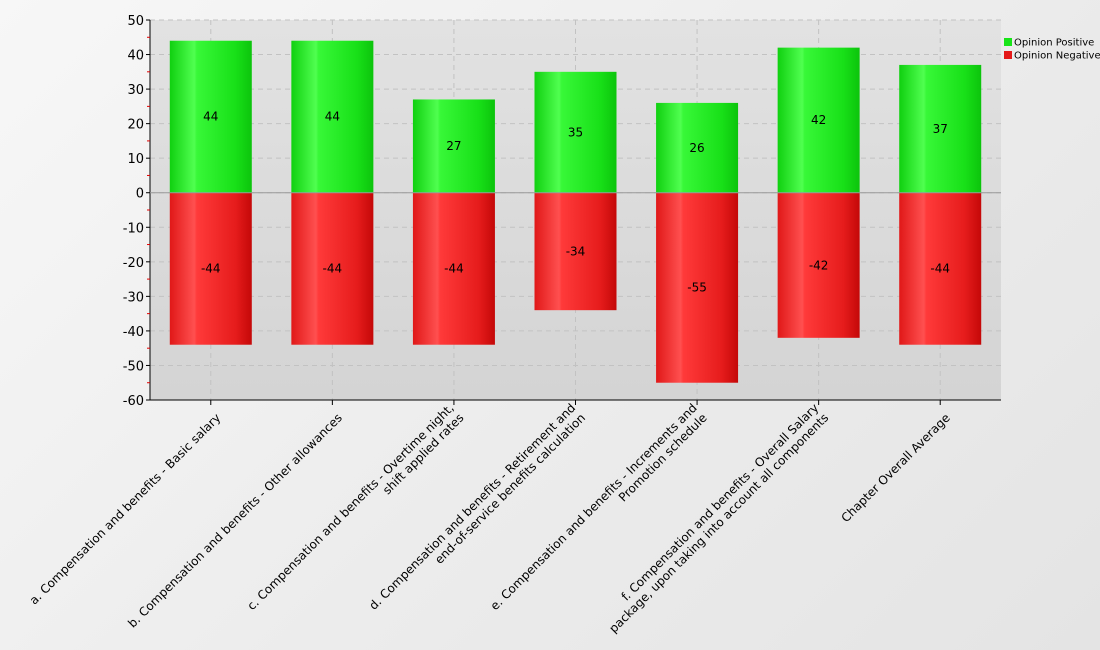 Image resolution: width=1100 pixels, height=650 pixels. Describe the element at coordinates (135, 125) in the screenshot. I see `y-tick-label: 20` at that location.